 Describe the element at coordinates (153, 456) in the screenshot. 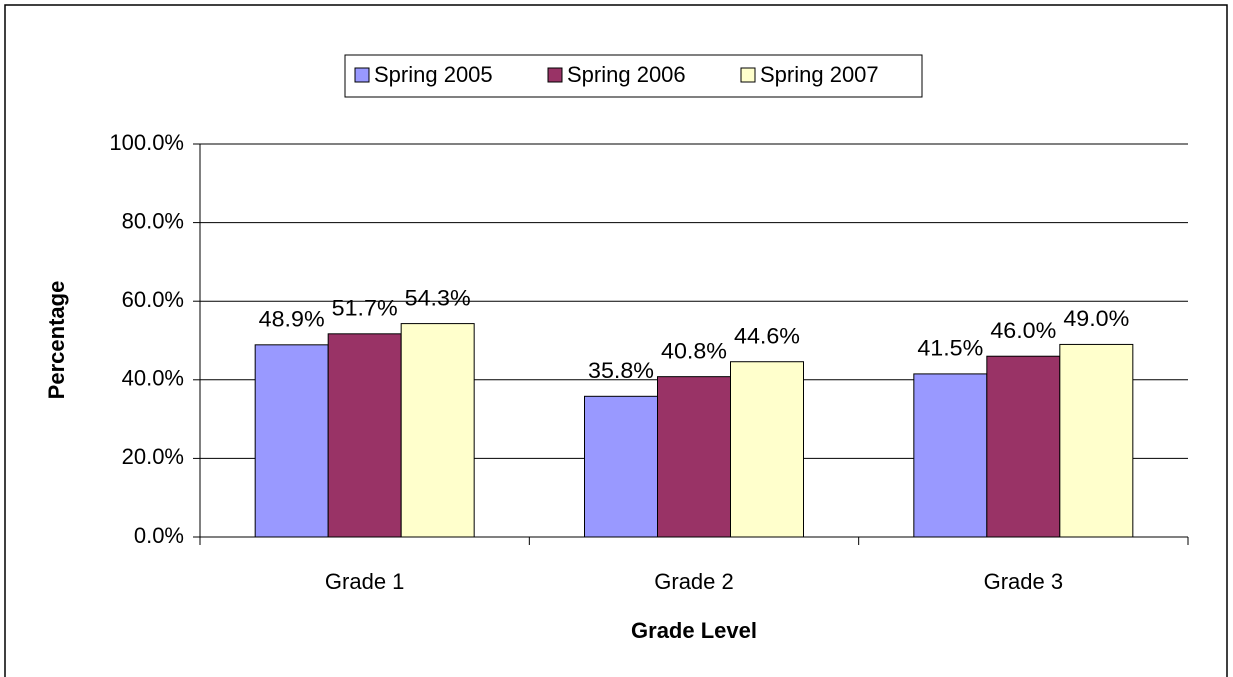

I see `y-tick-label: 20.0%` at that location.